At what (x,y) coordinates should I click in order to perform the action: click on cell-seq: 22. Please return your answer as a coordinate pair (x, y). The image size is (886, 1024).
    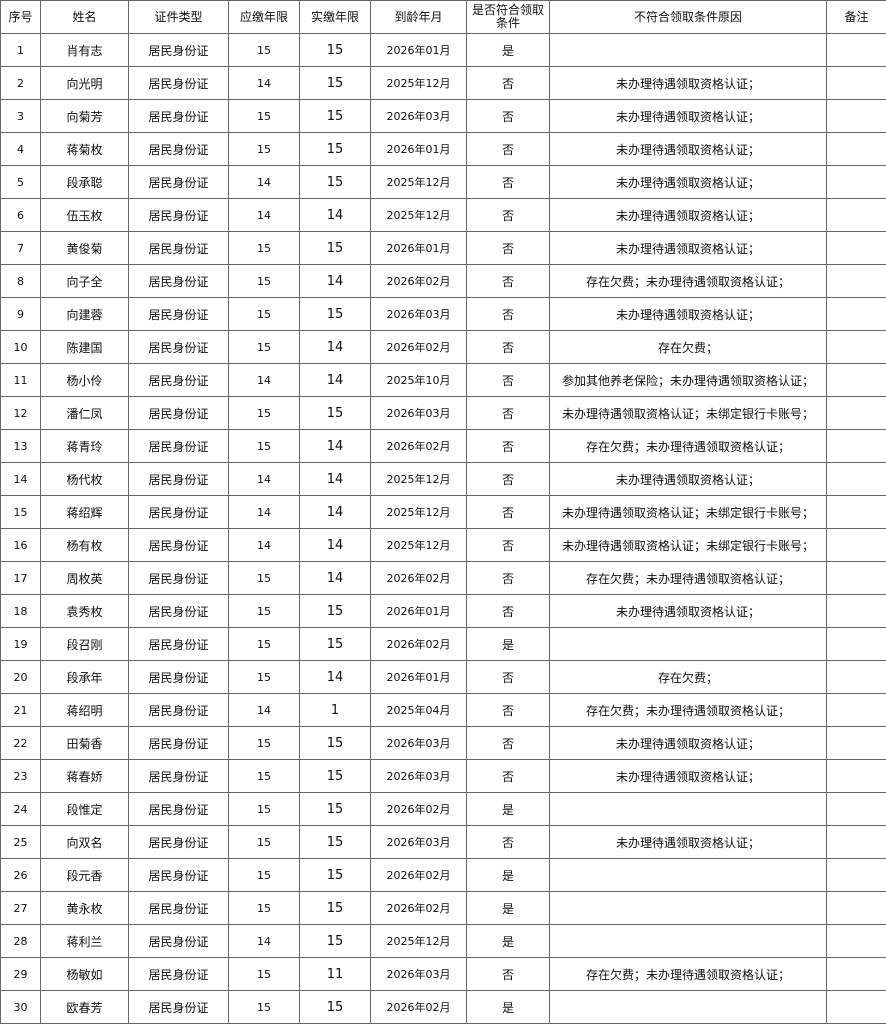
    Looking at the image, I should click on (20, 743).